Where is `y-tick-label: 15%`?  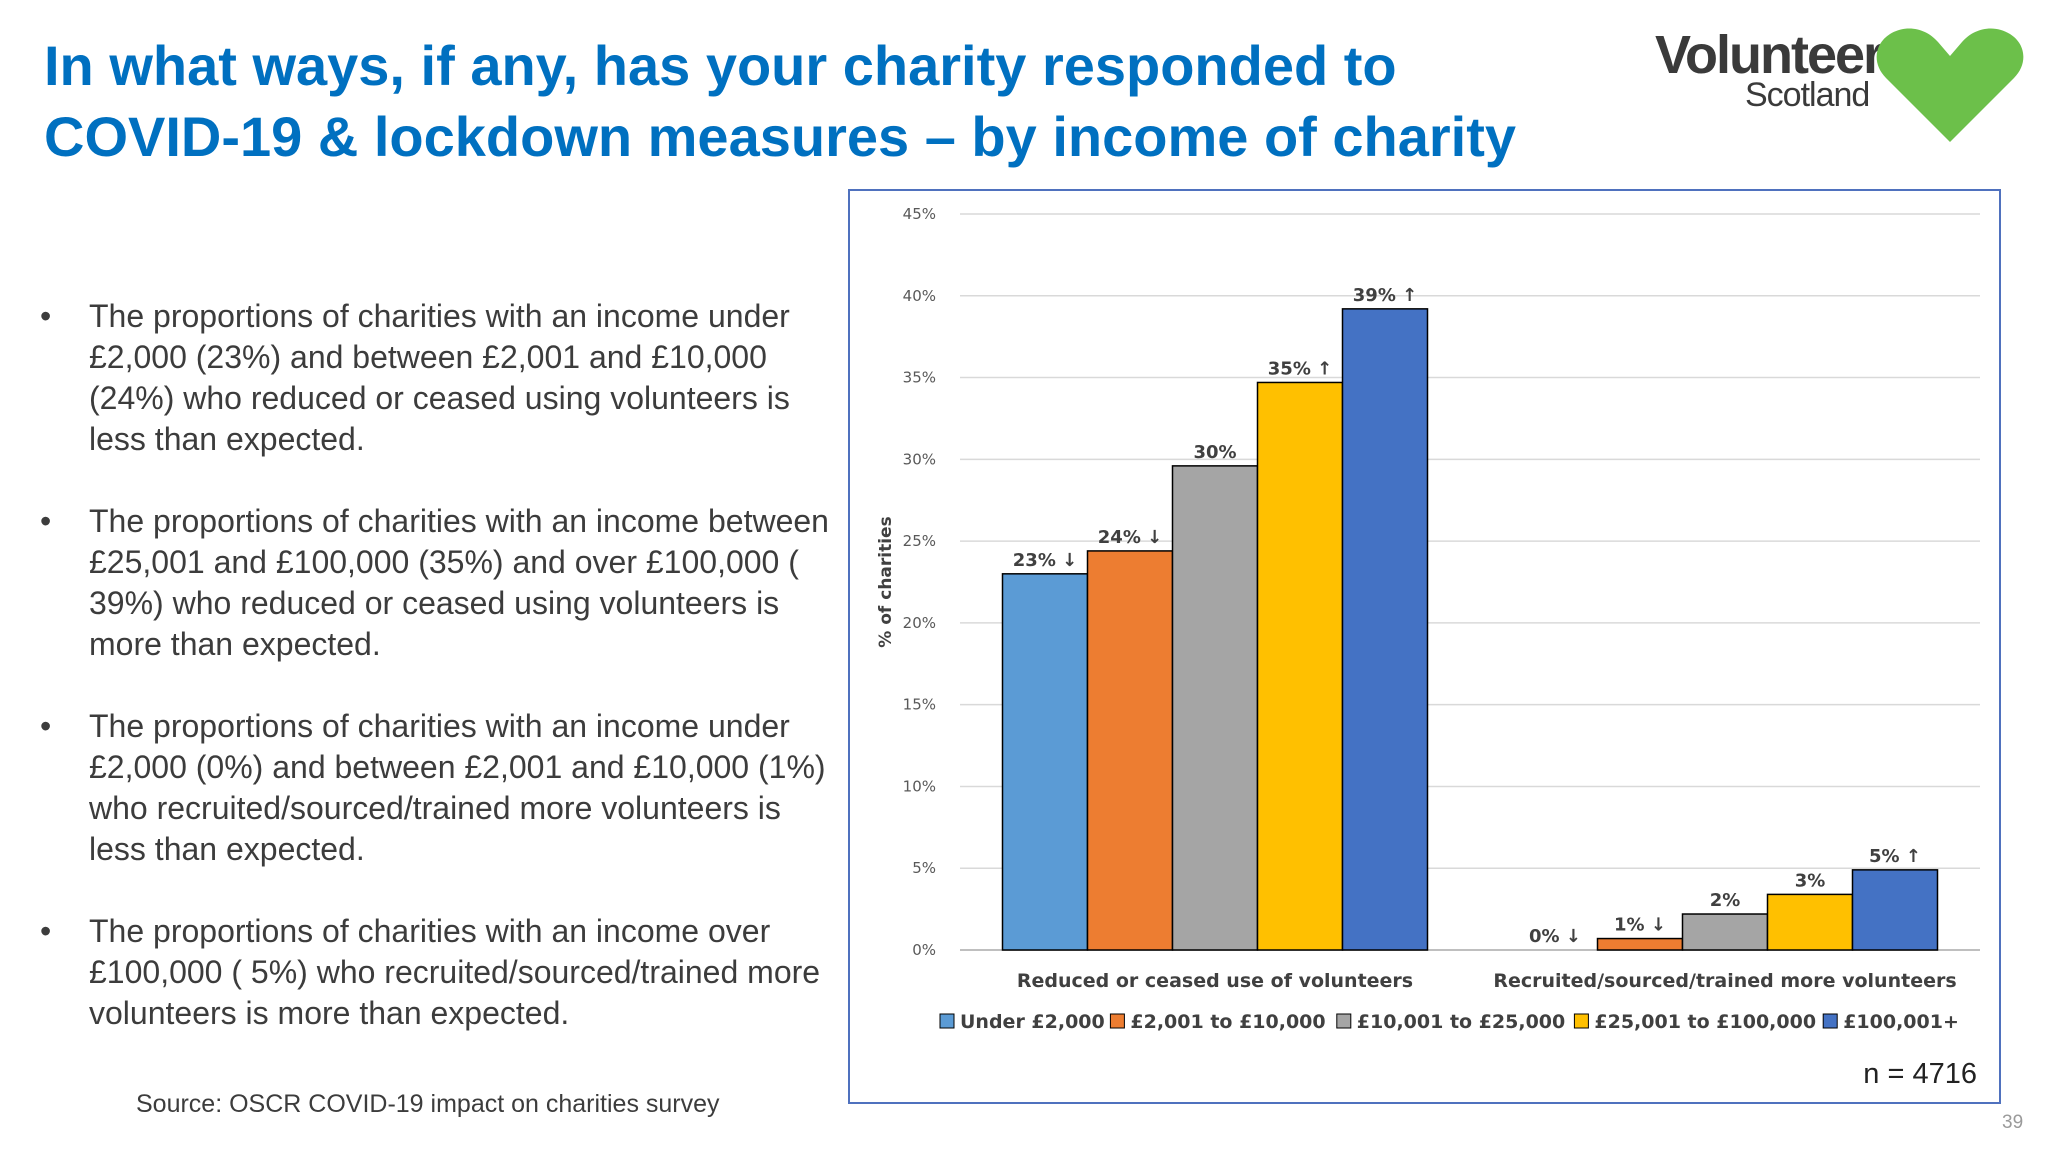 y-tick-label: 15% is located at coordinates (919, 705).